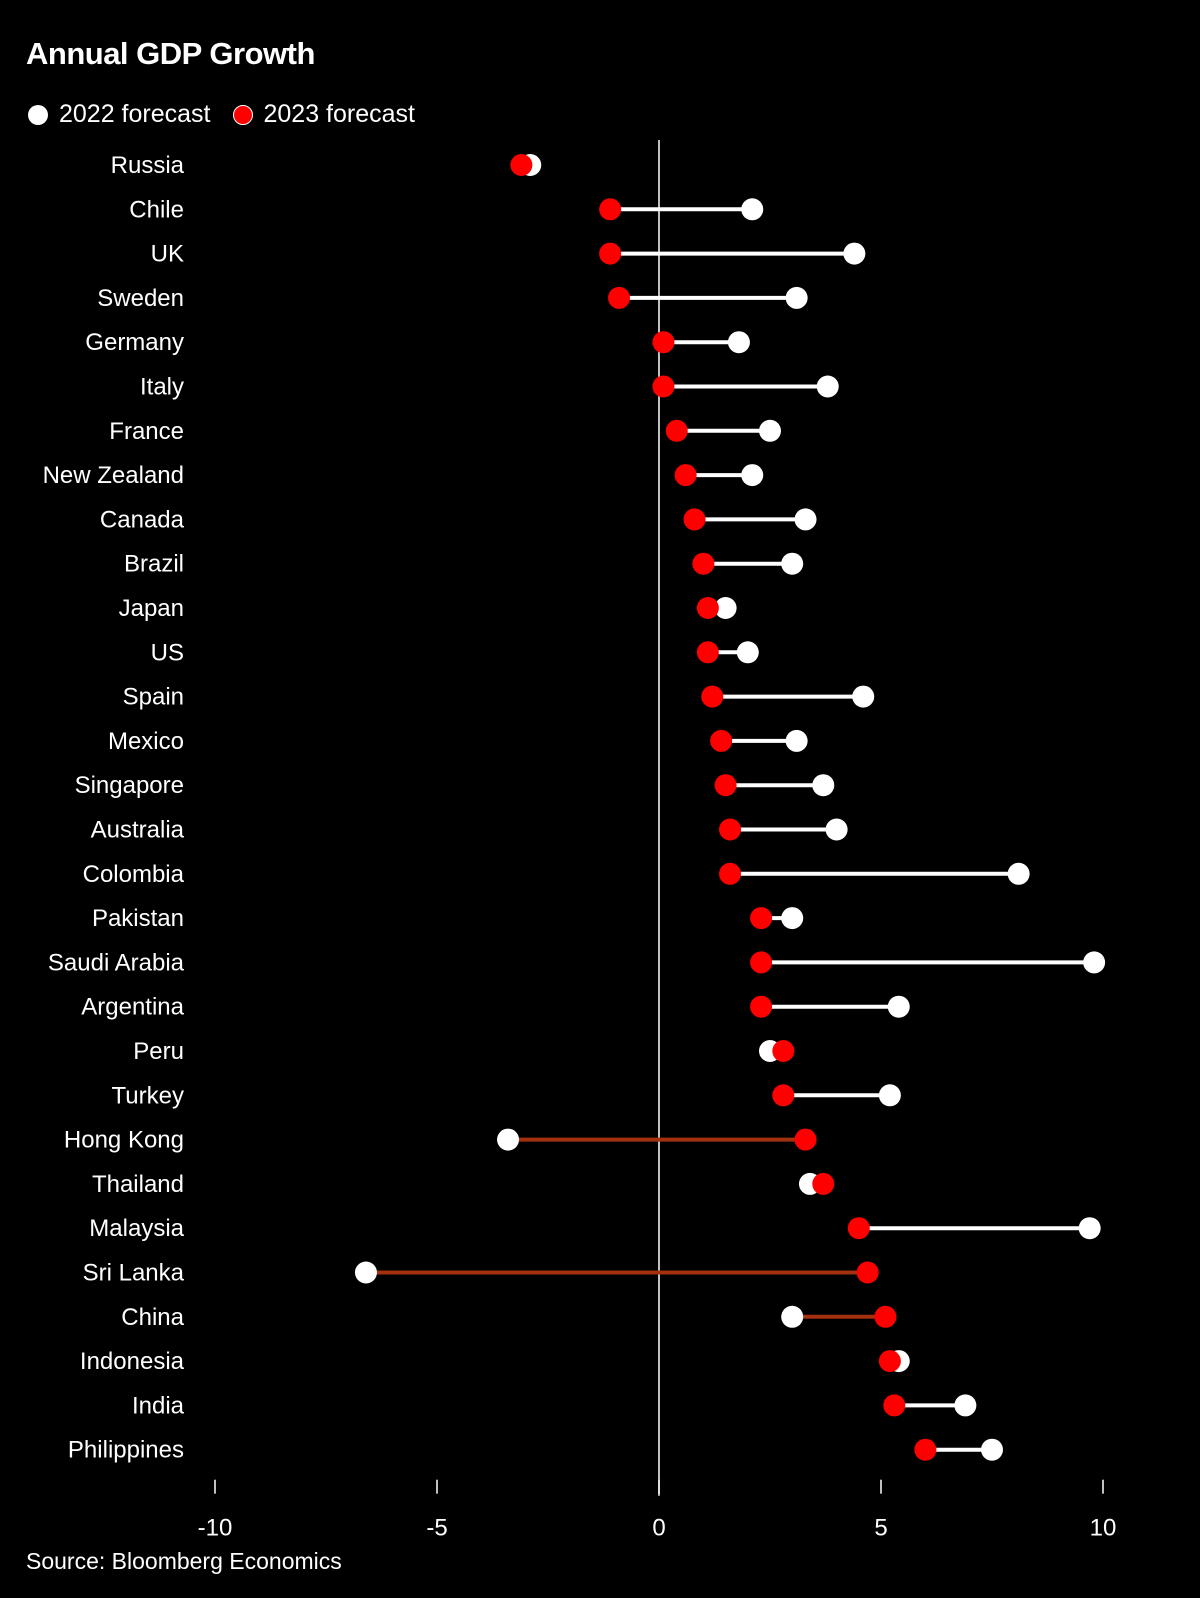 The image size is (1200, 1598). What do you see at coordinates (535, 1450) in the screenshot?
I see `chart-row: Philippines` at bounding box center [535, 1450].